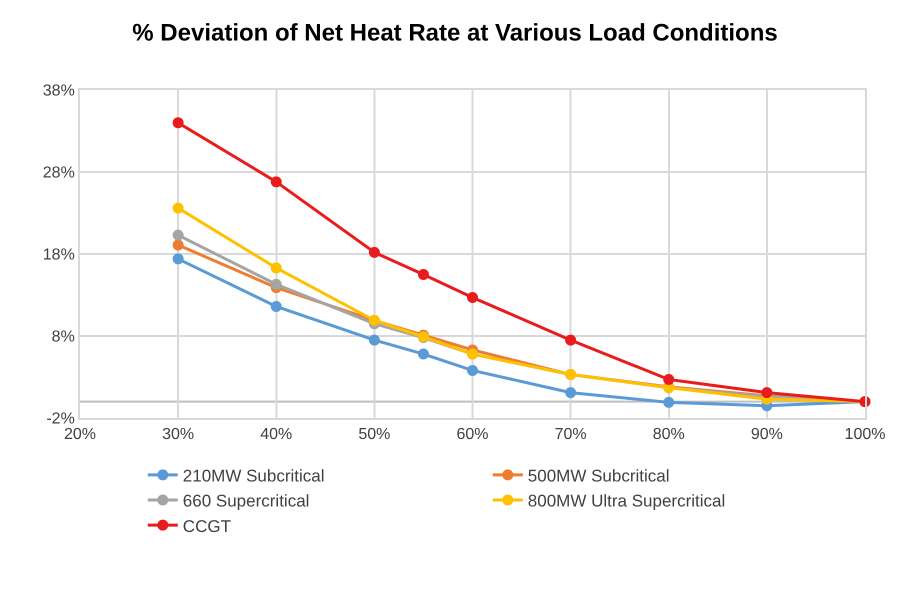 The width and height of the screenshot is (910, 593). Describe the element at coordinates (766, 435) in the screenshot. I see `x-tick-label: 90%` at that location.